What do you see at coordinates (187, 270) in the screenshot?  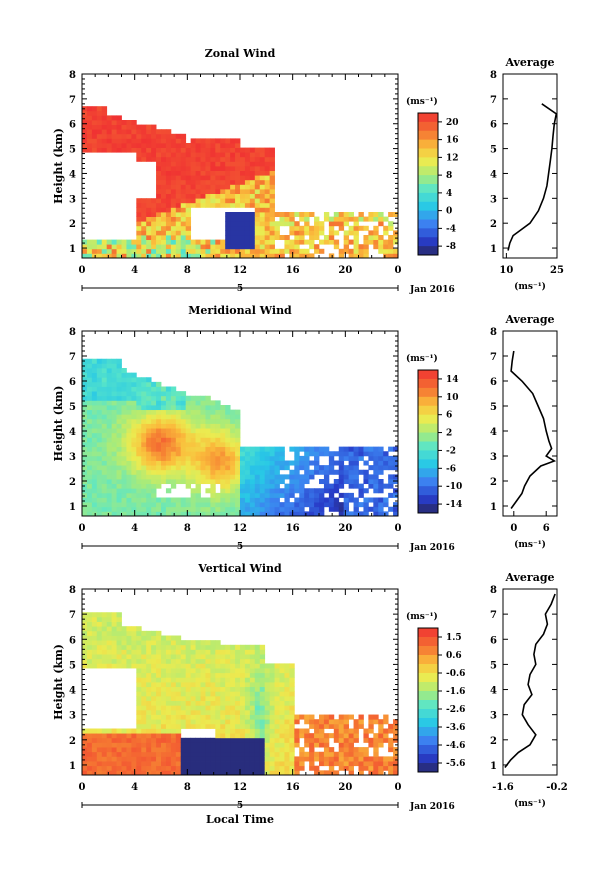 I see `x-tick-label: 8` at bounding box center [187, 270].